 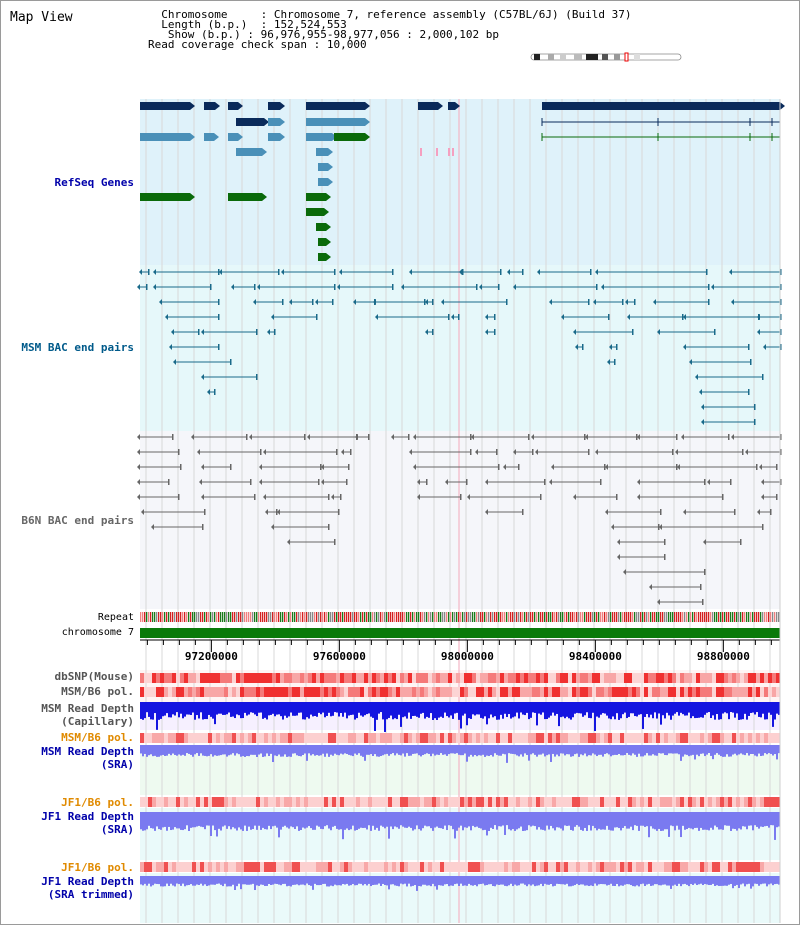 I want to click on msm-b6-pol-label: MSM/B6 pol., so click(x=97, y=691).